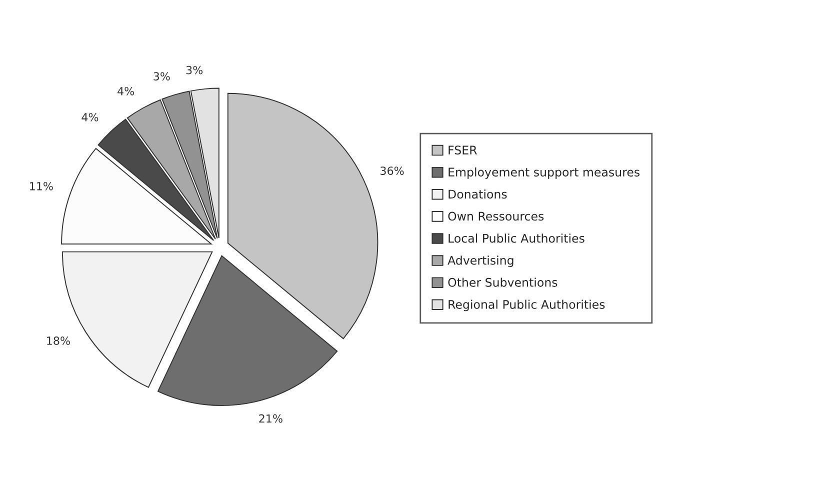  What do you see at coordinates (496, 216) in the screenshot?
I see `legend-label: Own Ressources` at bounding box center [496, 216].